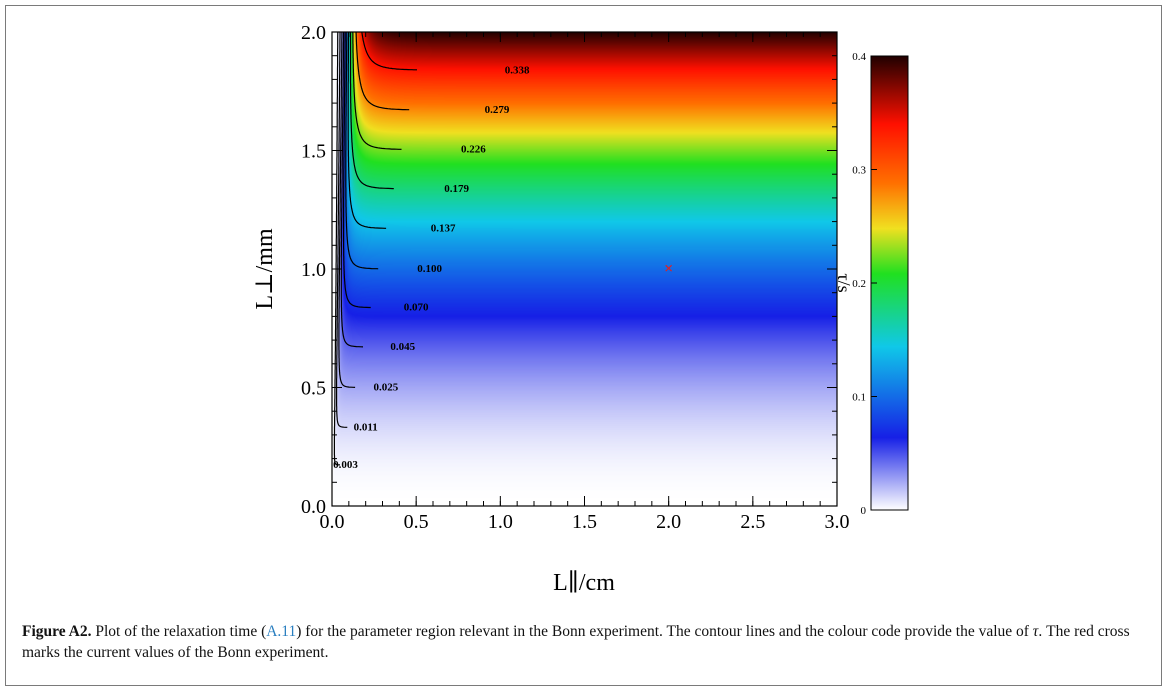 This screenshot has width=1168, height=693. I want to click on y-tick-label: 1.0, so click(313, 270).